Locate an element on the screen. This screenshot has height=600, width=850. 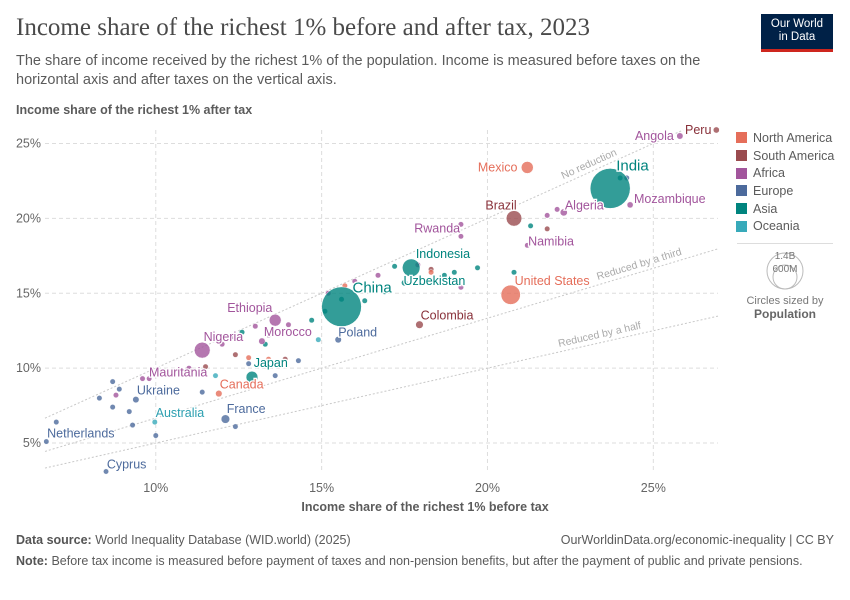
point-label: Colombia is located at coordinates (447, 316).